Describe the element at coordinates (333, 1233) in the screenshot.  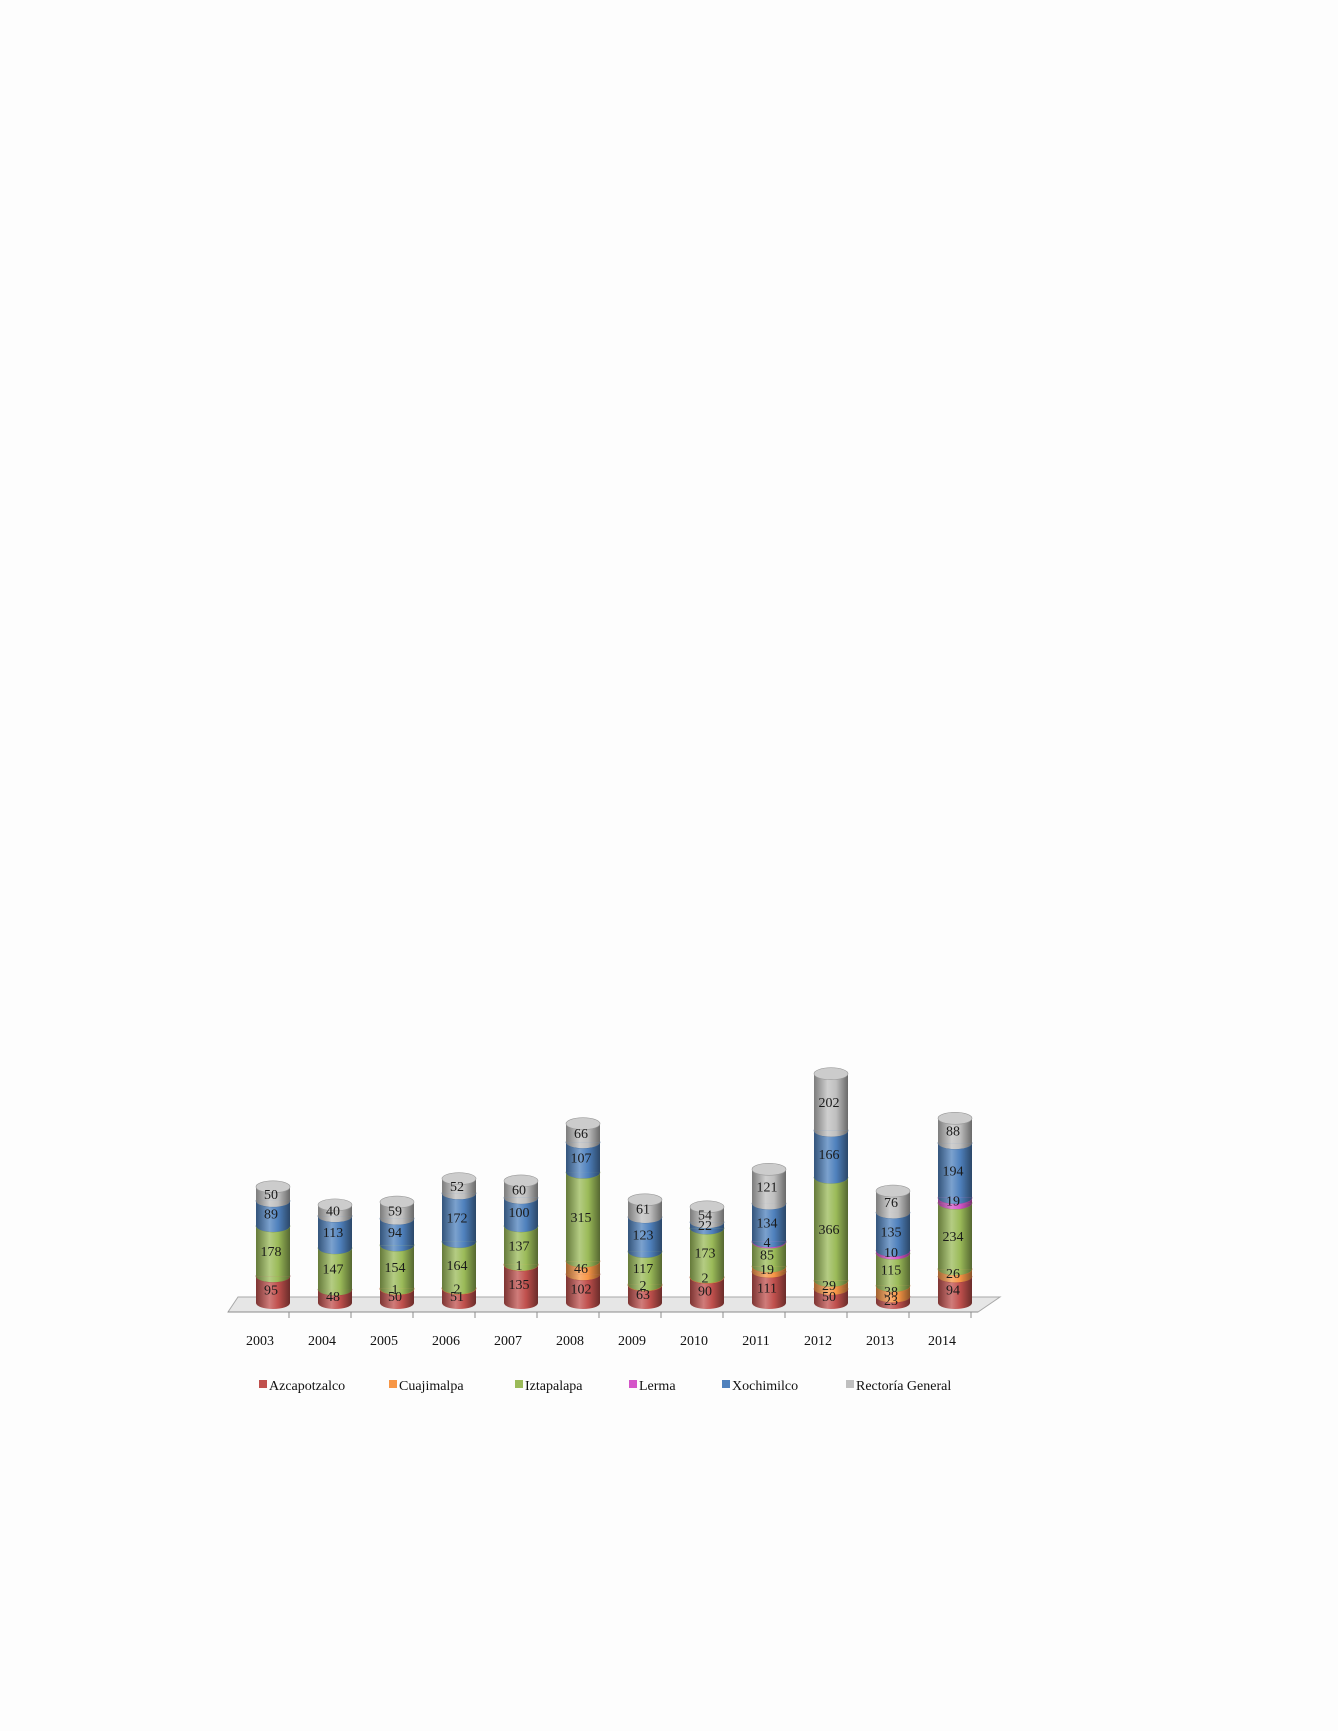
I see `data-label-xochimilco-2004: 113` at that location.